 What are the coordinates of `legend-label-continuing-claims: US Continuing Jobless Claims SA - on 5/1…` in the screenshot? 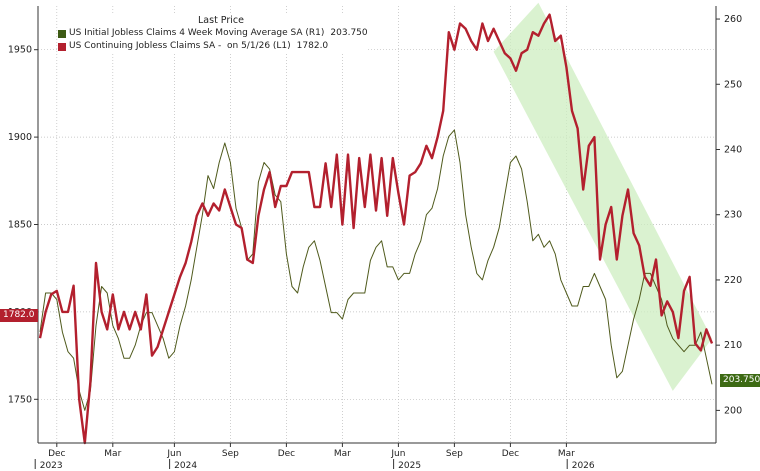 It's located at (180, 46).